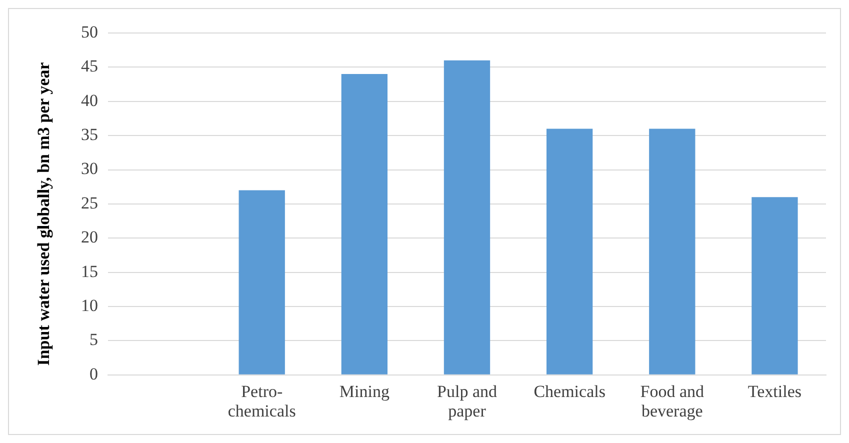  What do you see at coordinates (364, 392) in the screenshot?
I see `x-tick-label: Mining` at bounding box center [364, 392].